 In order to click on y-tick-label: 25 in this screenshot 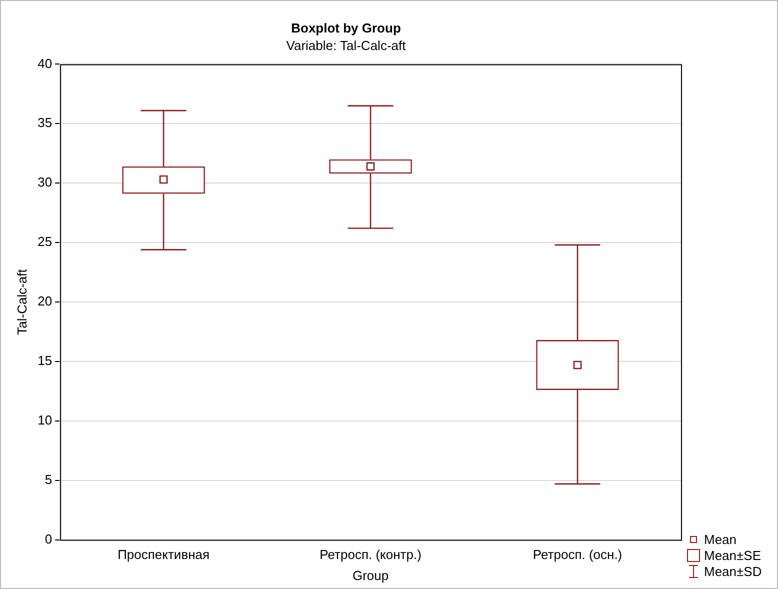, I will do `click(45, 242)`.